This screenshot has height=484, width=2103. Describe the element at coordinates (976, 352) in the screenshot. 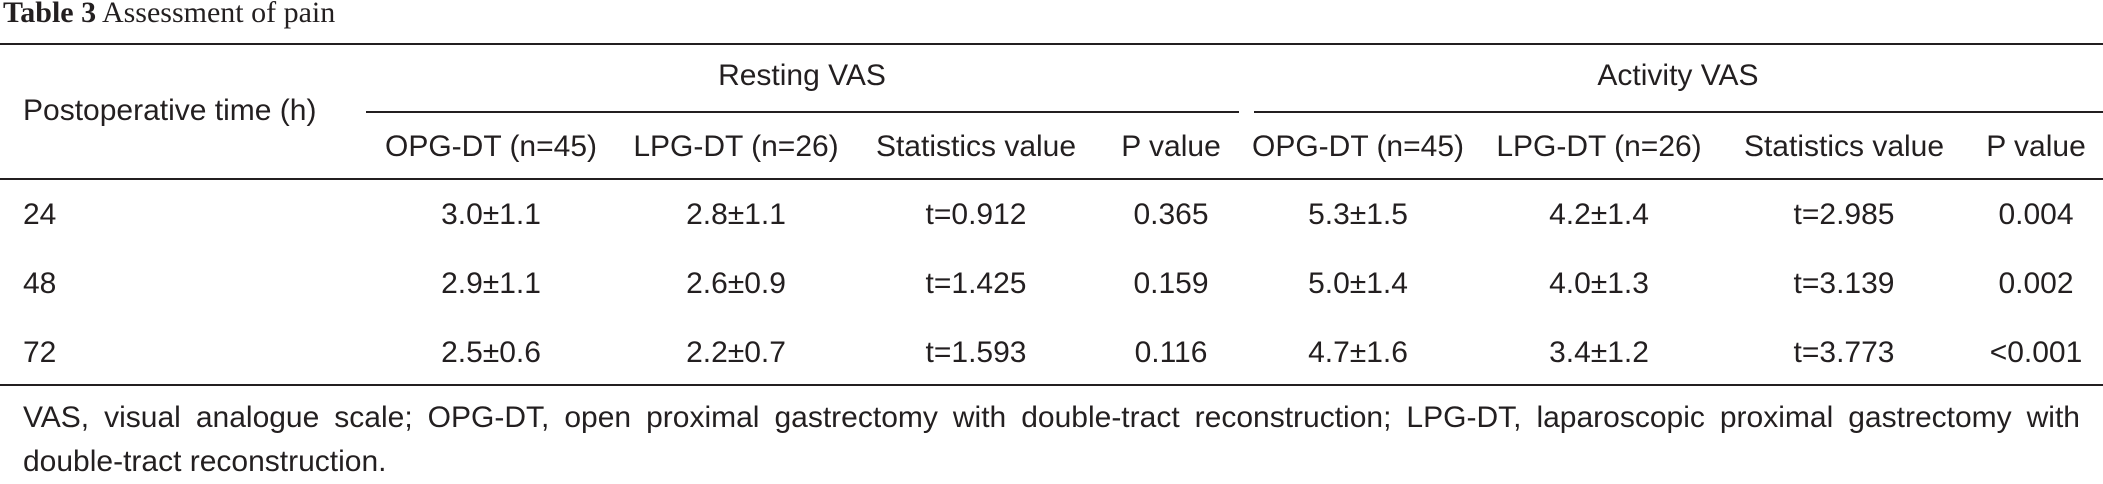

I see `table-cell: t=1.593` at that location.